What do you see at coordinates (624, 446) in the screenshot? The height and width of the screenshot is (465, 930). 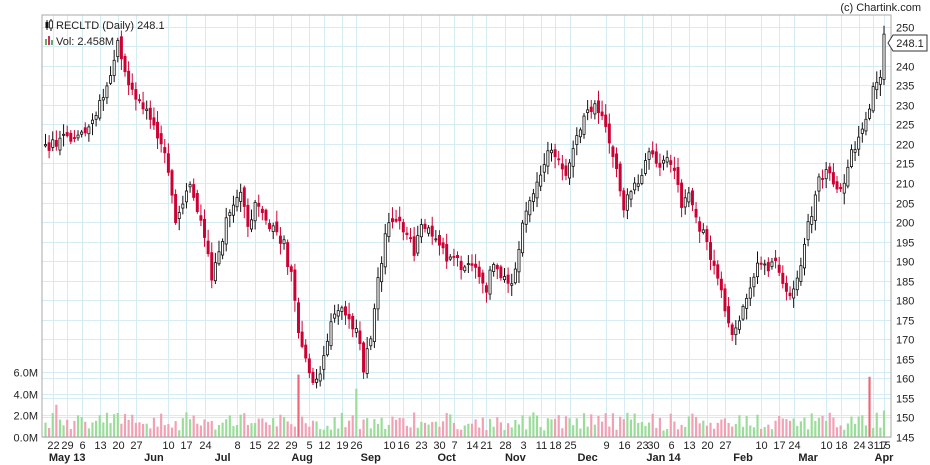 I see `day-tick-label: 16` at bounding box center [624, 446].